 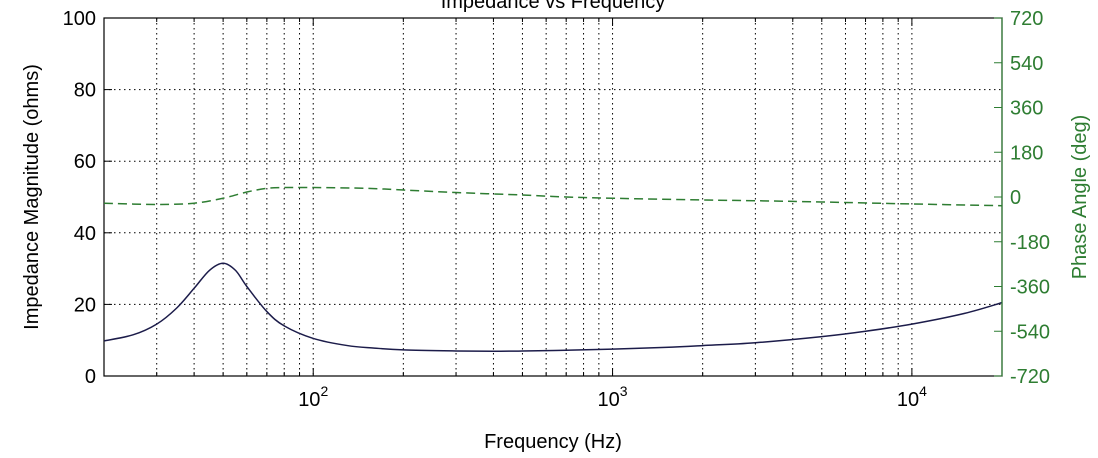 What do you see at coordinates (1030, 332) in the screenshot?
I see `y-right-tick-label: -540` at bounding box center [1030, 332].